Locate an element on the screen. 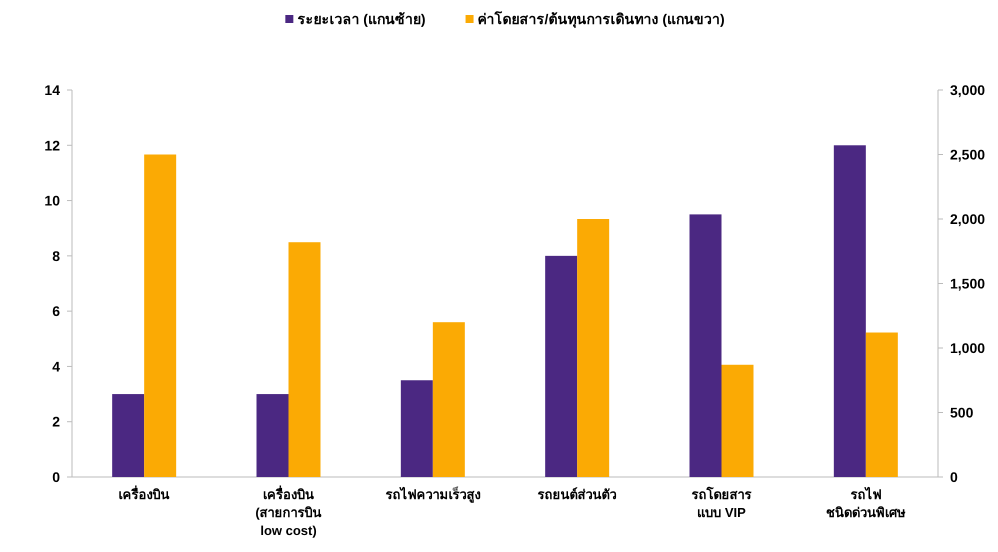  legend-label: ค่าโดยสาร/ต้นทุนการเดินทาง (แกนขวา) is located at coordinates (601, 19).